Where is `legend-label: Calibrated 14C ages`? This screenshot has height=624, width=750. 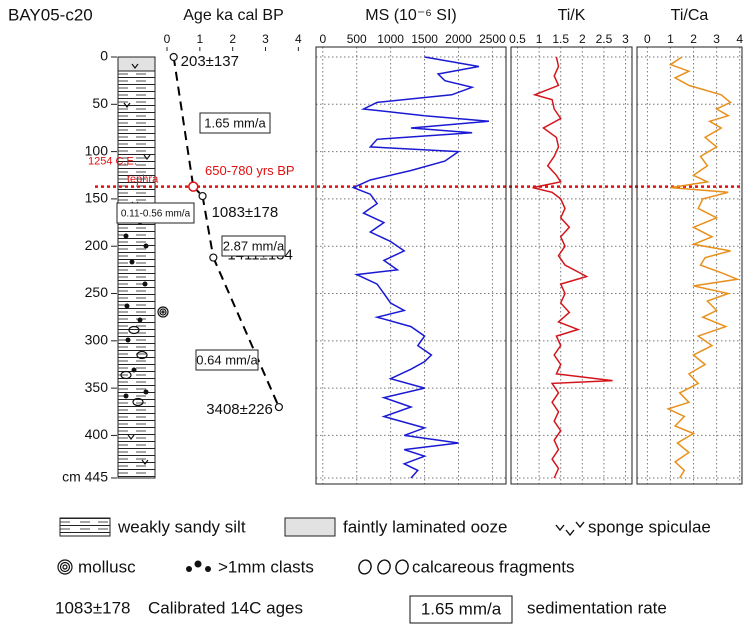
legend-label: Calibrated 14C ages is located at coordinates (225, 607).